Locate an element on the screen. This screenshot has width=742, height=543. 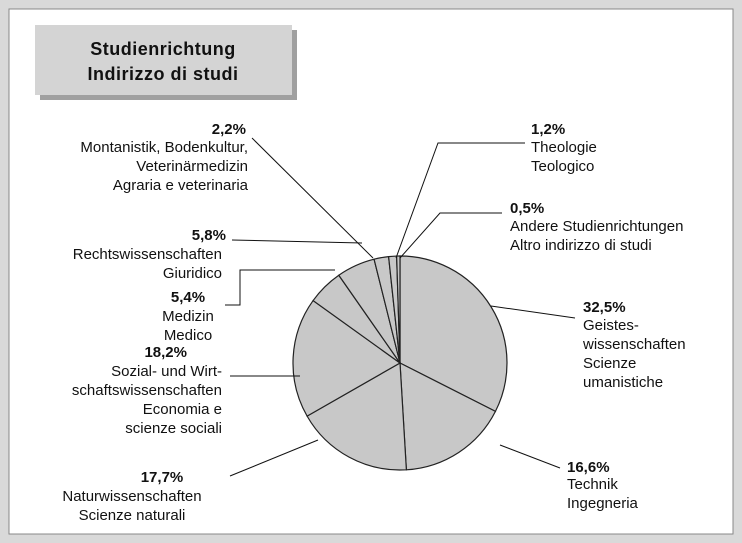
category-label: Geistes- is located at coordinates (611, 325).